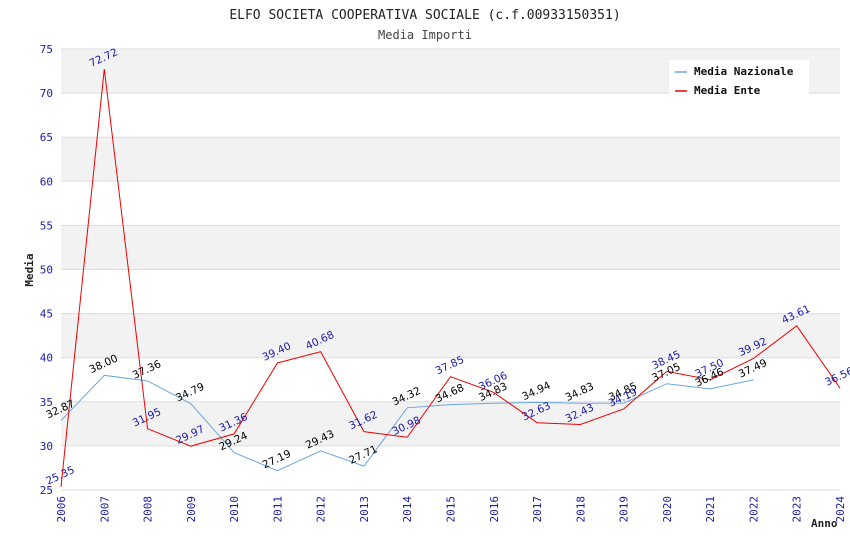 The width and height of the screenshot is (850, 550). What do you see at coordinates (667, 509) in the screenshot?
I see `x-tick-label: 2020` at bounding box center [667, 509].